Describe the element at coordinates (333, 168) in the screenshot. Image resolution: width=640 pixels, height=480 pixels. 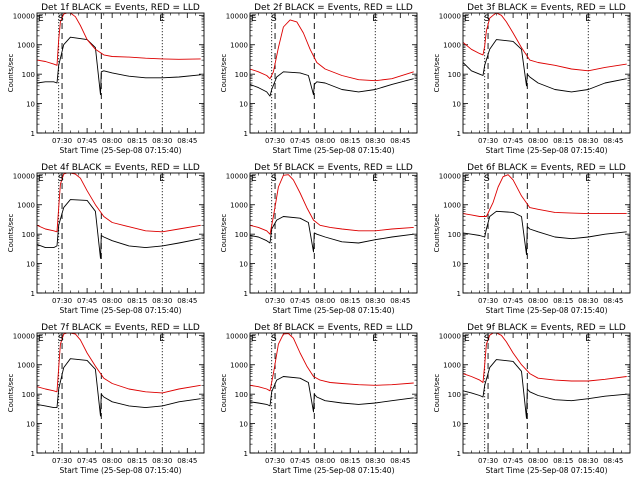
I see `plot-title: Det 5f BLACK = Events, RED = LLD` at that location.